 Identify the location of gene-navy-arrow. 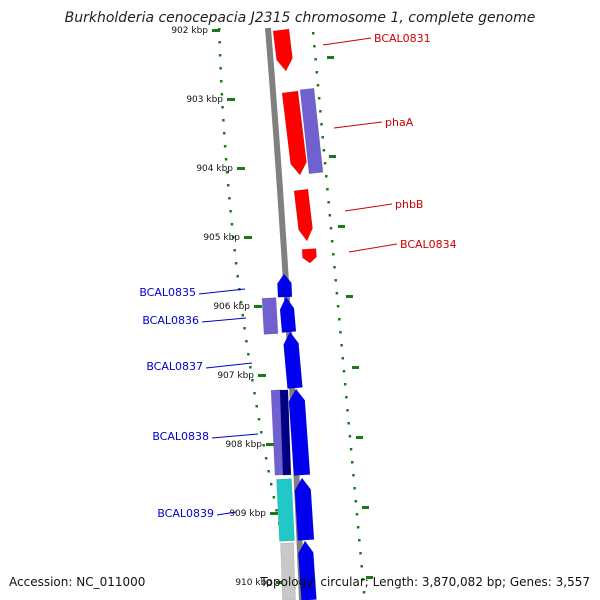
(285, 432).